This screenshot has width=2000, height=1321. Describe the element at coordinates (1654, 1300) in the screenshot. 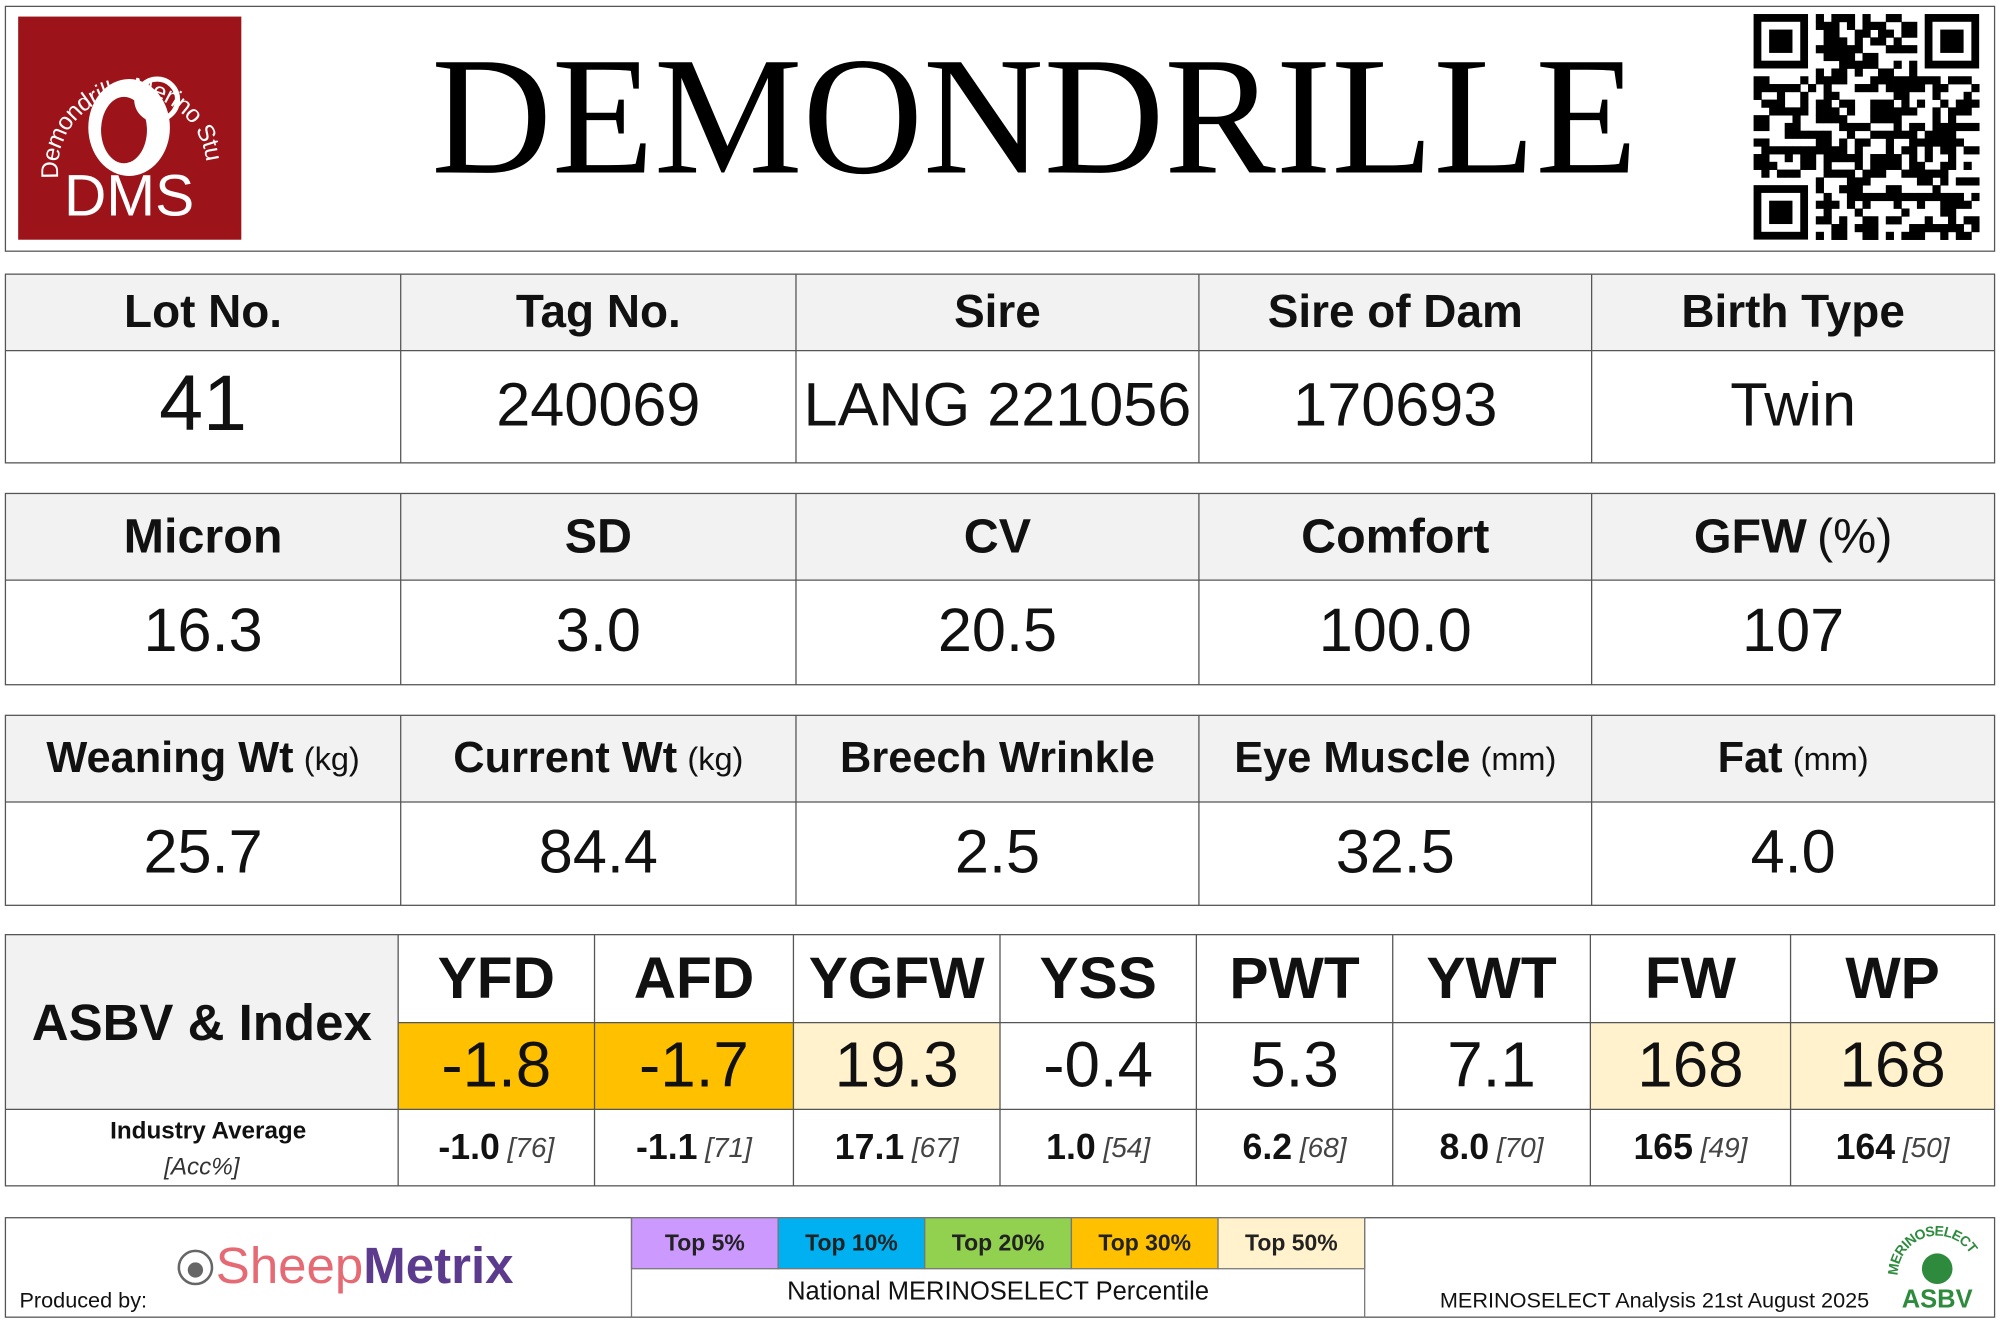

I see `analysis-date: MERINOSELECT Analysis 21st August 2025` at that location.